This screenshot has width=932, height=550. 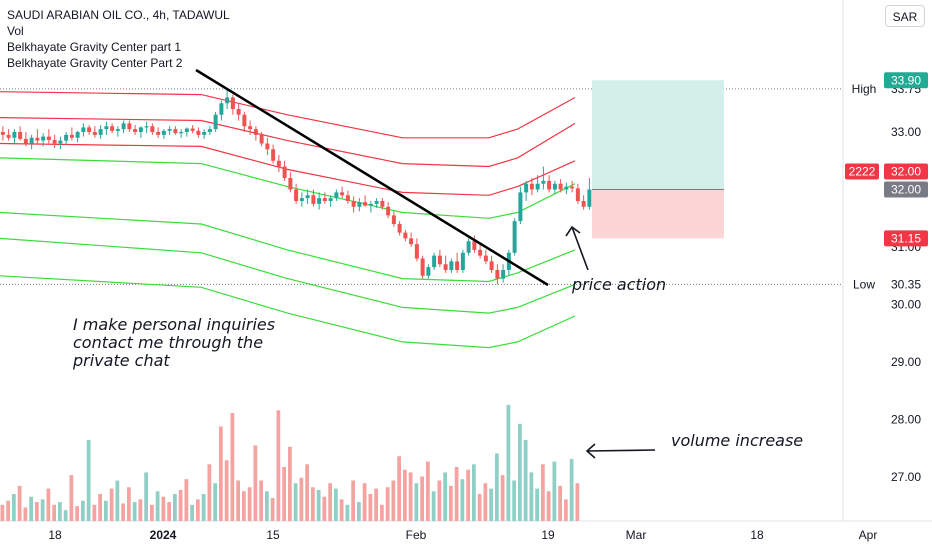 What do you see at coordinates (864, 89) in the screenshot?
I see `high-tag: High` at bounding box center [864, 89].